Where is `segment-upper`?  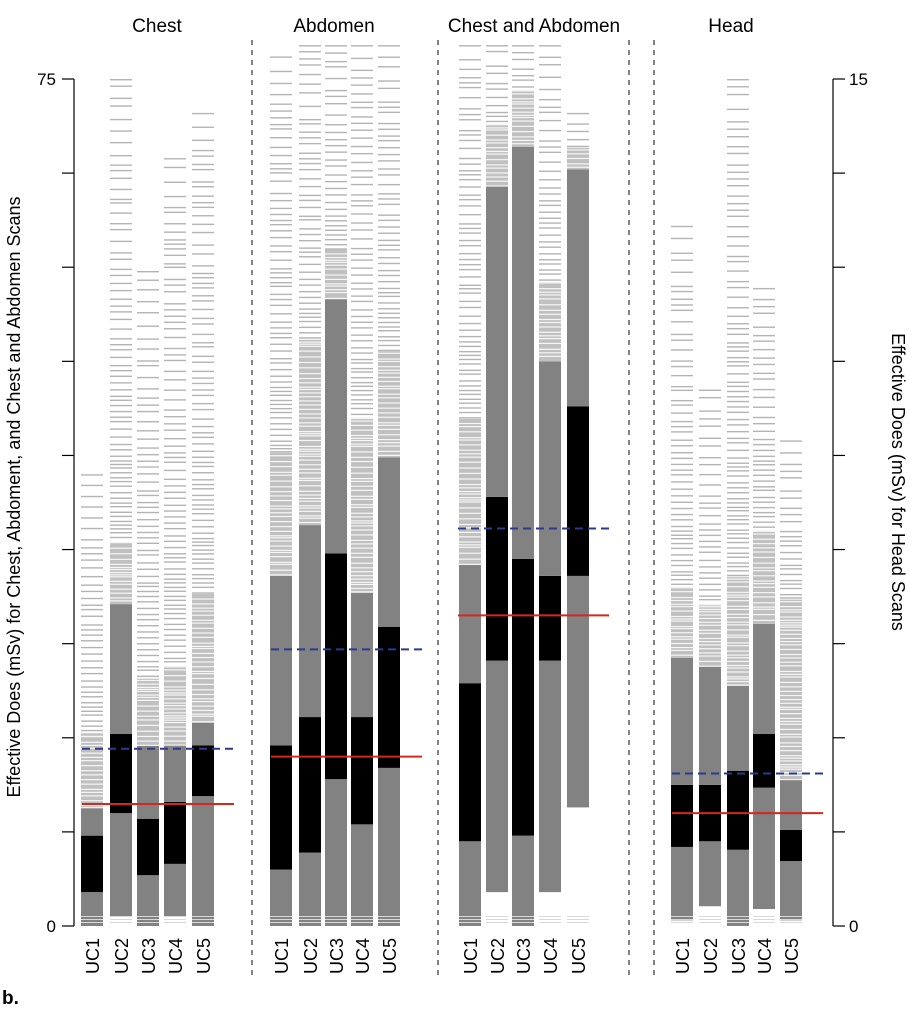 segment-upper is located at coordinates (92, 821).